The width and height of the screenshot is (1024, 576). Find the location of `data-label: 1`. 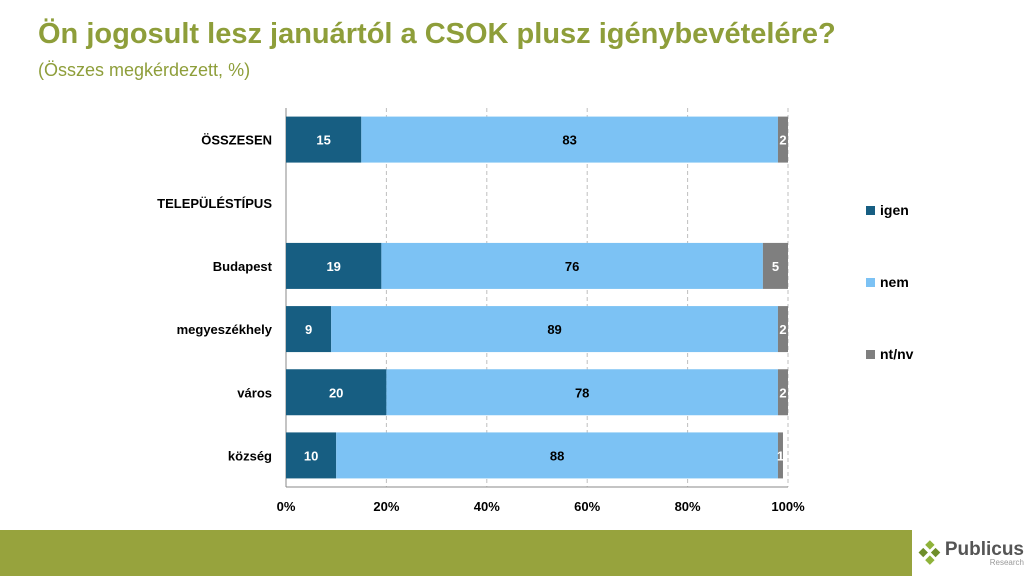

data-label: 1 is located at coordinates (780, 455).